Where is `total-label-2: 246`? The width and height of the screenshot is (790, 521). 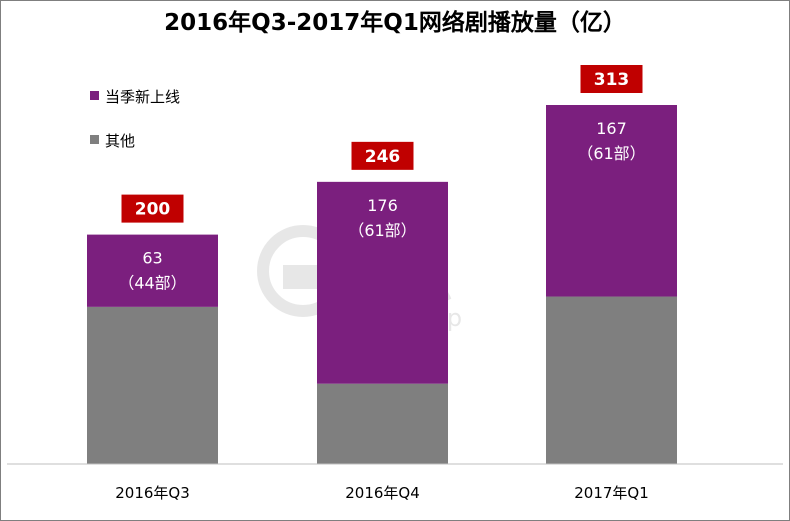 total-label-2: 246 is located at coordinates (383, 157).